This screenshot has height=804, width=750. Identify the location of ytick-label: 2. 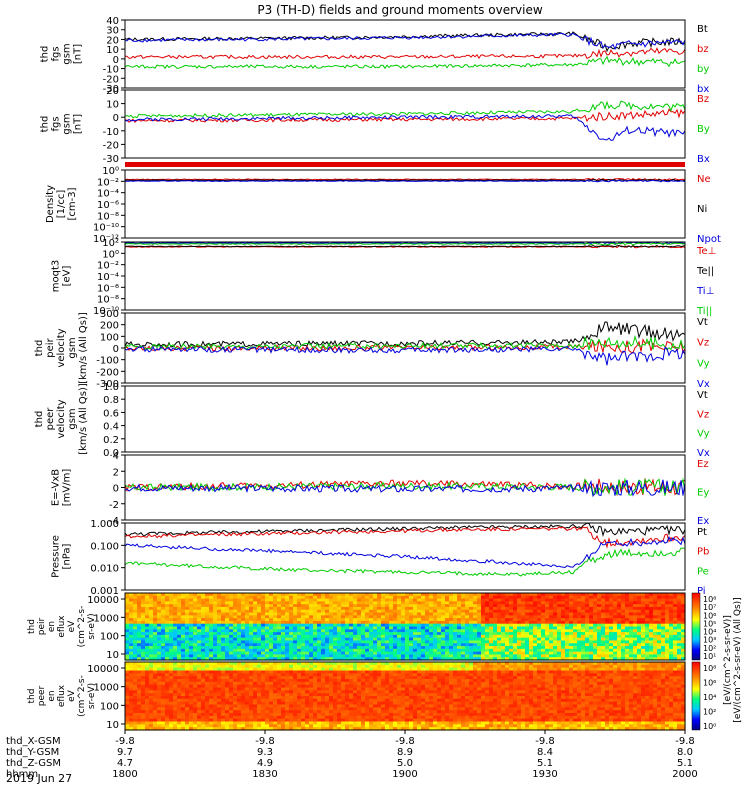
(116, 472).